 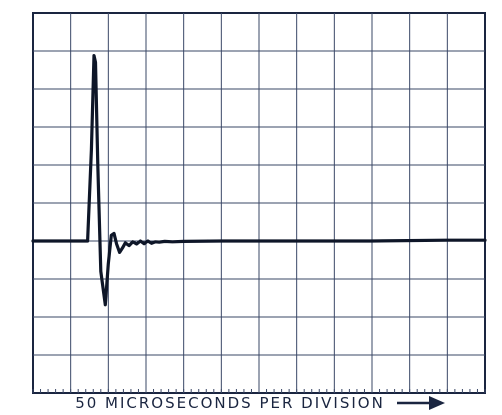 What do you see at coordinates (420, 403) in the screenshot?
I see `right-arrow-icon` at bounding box center [420, 403].